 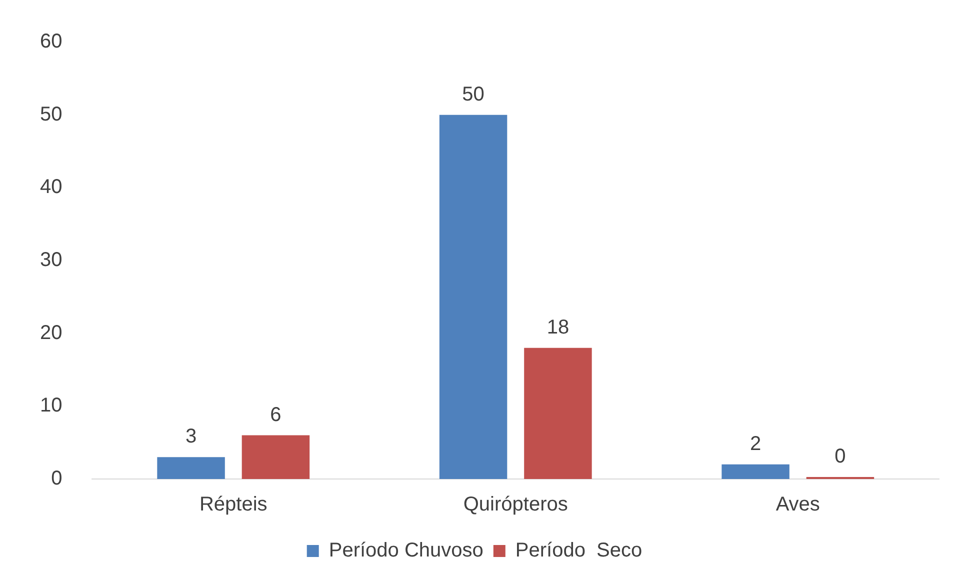 I want to click on data-label: 2, so click(x=756, y=443).